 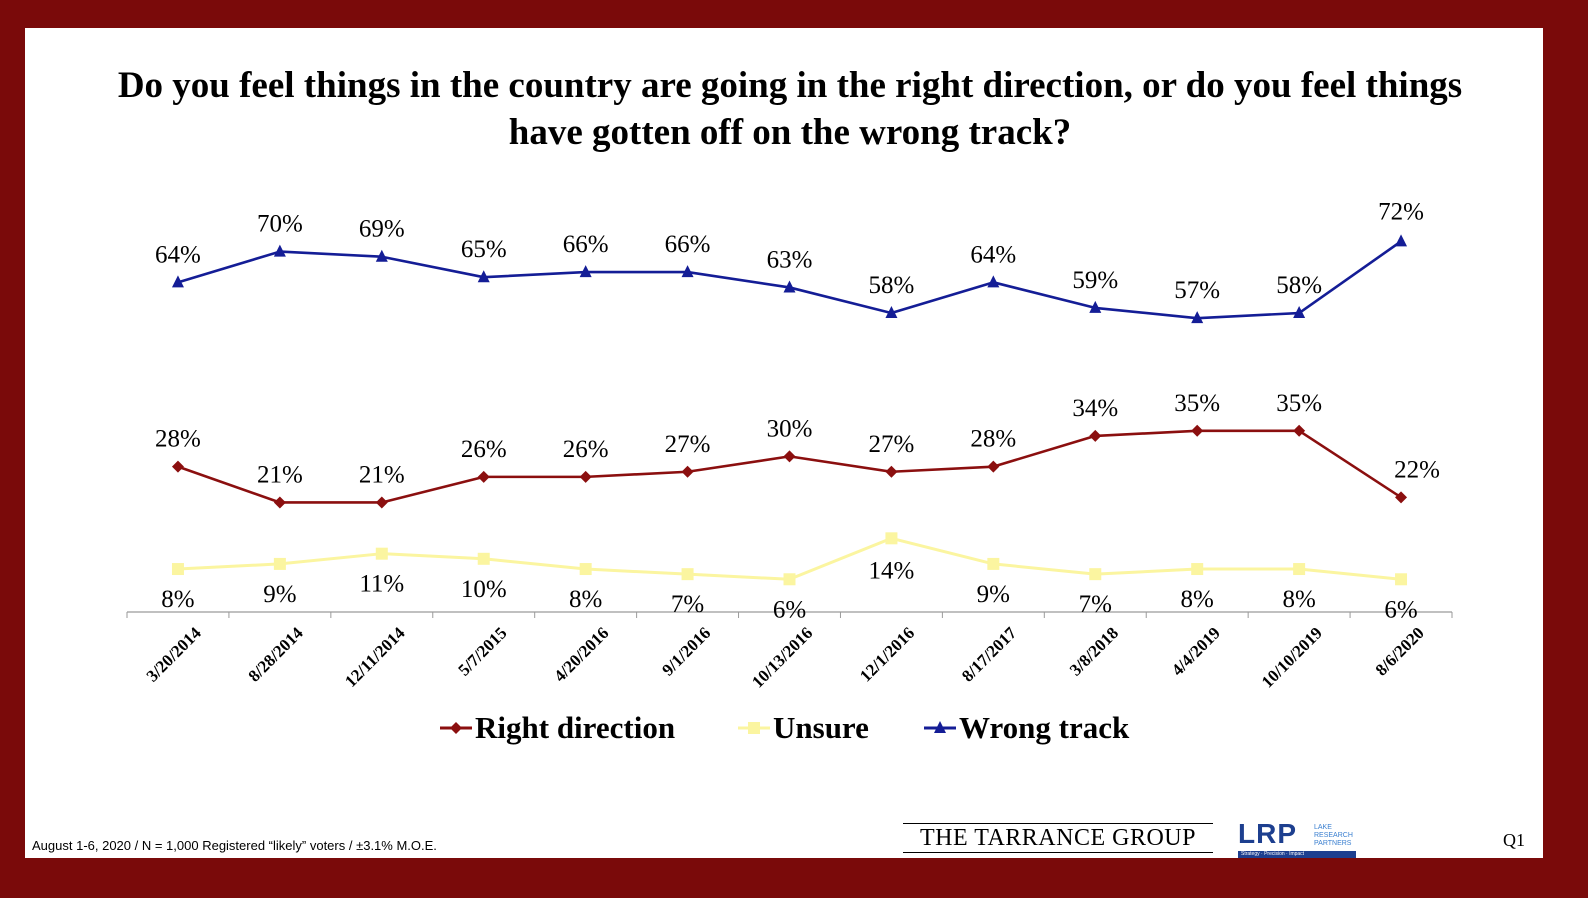 What do you see at coordinates (280, 224) in the screenshot?
I see `data-label: 70%` at bounding box center [280, 224].